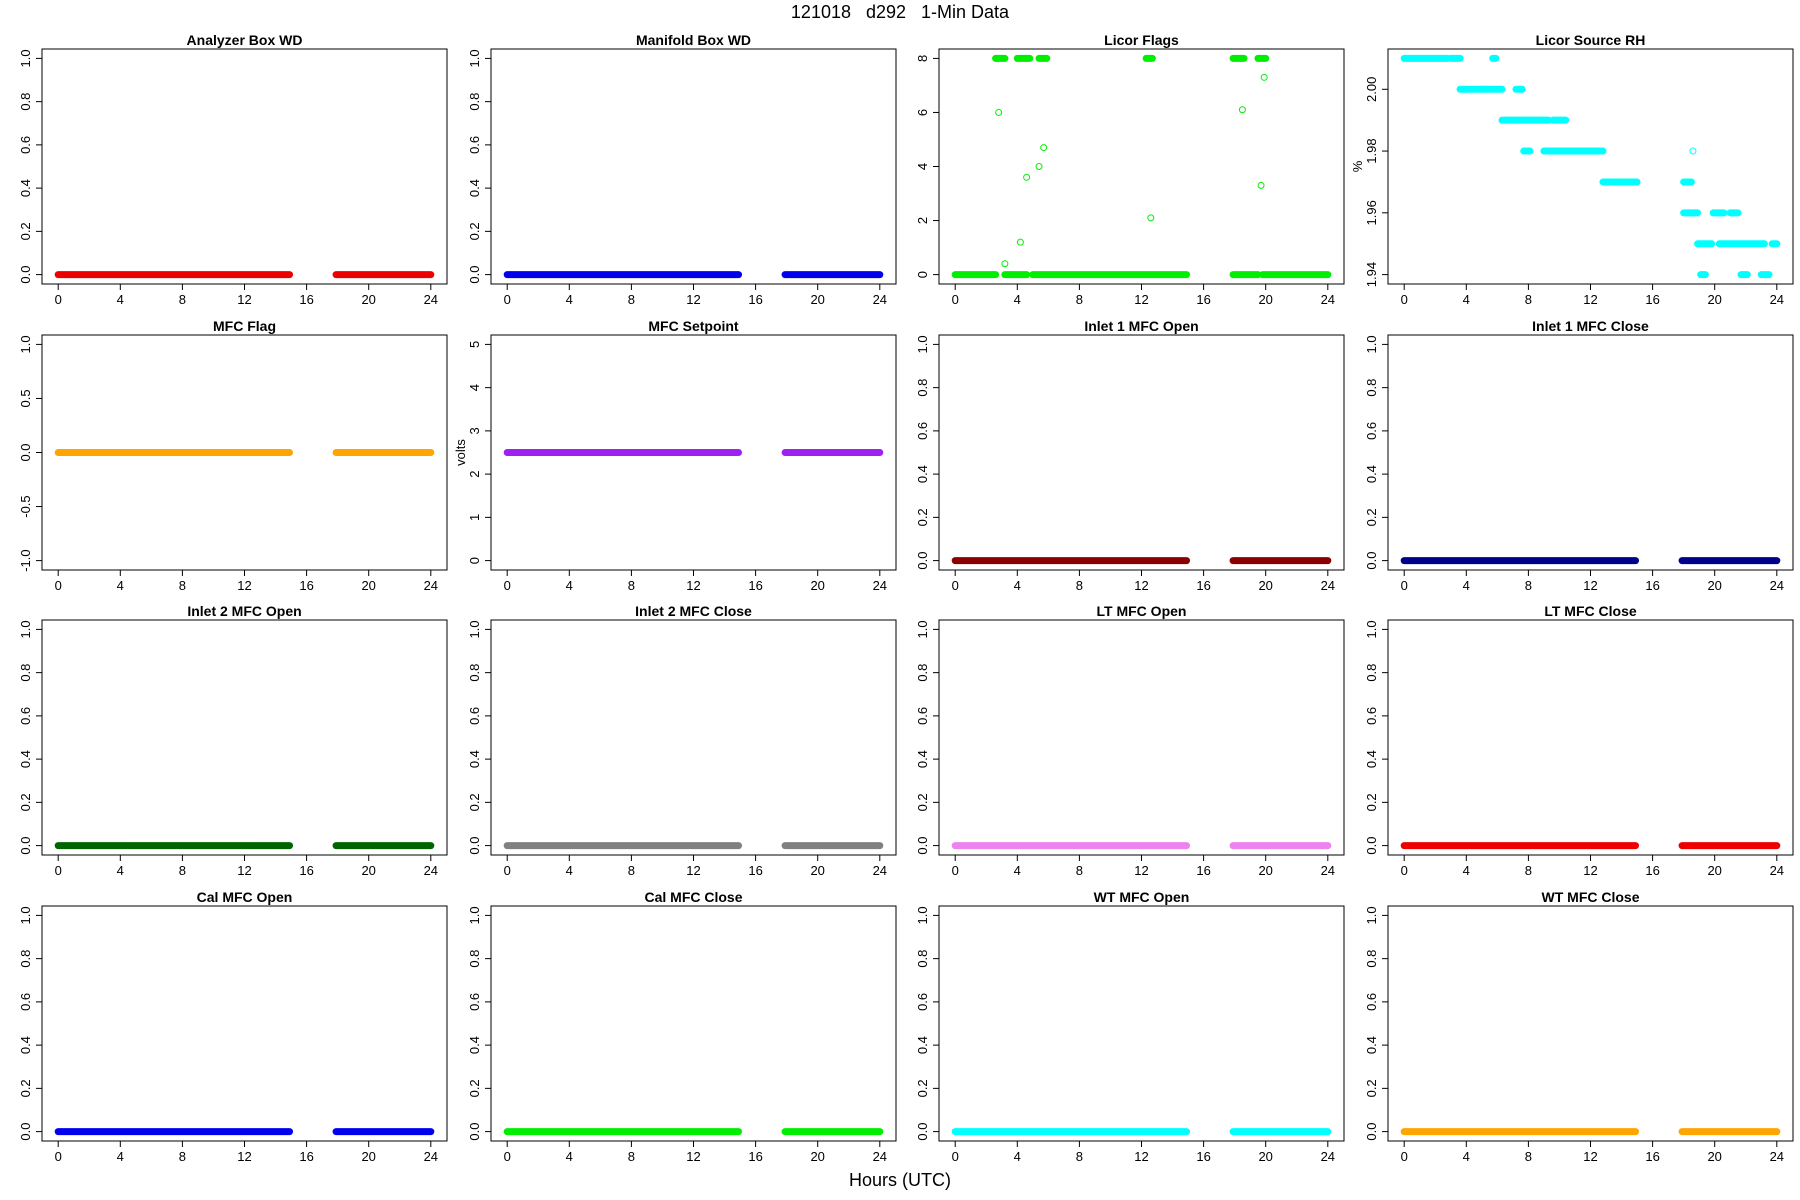 The height and width of the screenshot is (1200, 1800). What do you see at coordinates (245, 40) in the screenshot?
I see `panel-title: Analyzer Box WD` at bounding box center [245, 40].